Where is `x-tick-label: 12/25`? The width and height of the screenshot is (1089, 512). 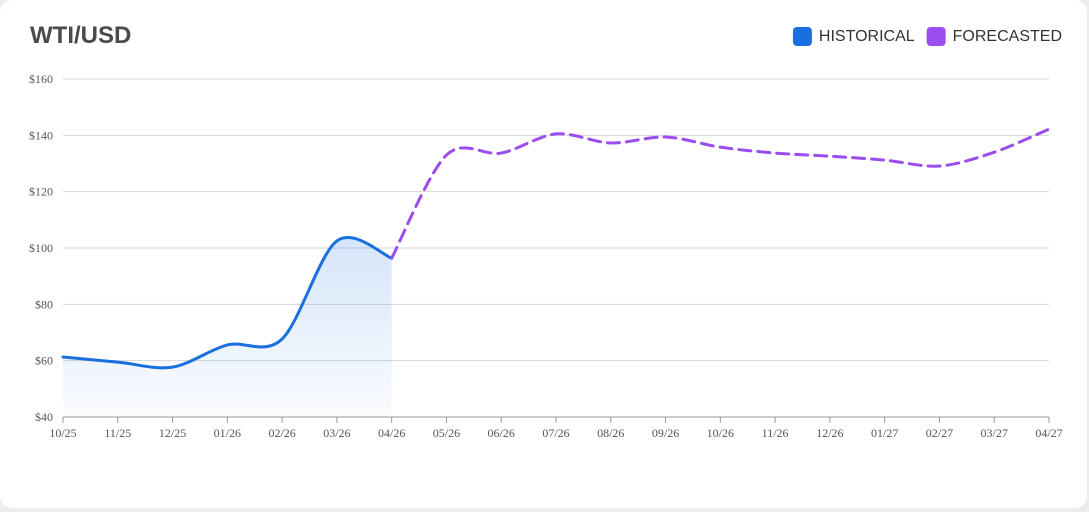
x-tick-label: 12/25 is located at coordinates (172, 433).